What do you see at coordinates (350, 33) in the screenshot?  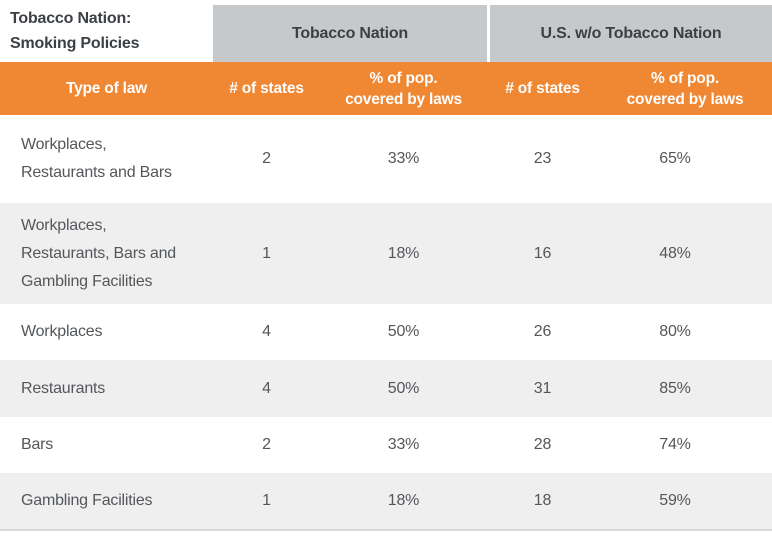 I see `group-header-tobacco-nation: Tobacco Nation` at bounding box center [350, 33].